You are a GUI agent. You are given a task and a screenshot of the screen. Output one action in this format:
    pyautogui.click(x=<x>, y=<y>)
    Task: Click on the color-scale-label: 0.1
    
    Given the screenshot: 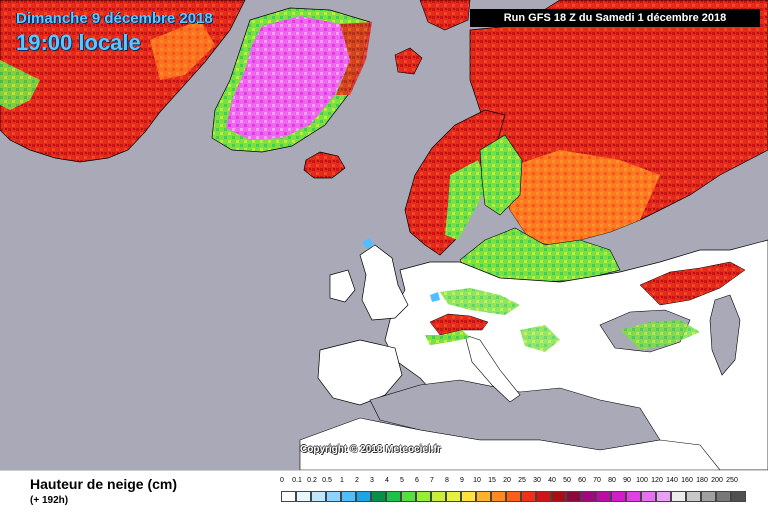 What is the action you would take?
    pyautogui.click(x=297, y=480)
    